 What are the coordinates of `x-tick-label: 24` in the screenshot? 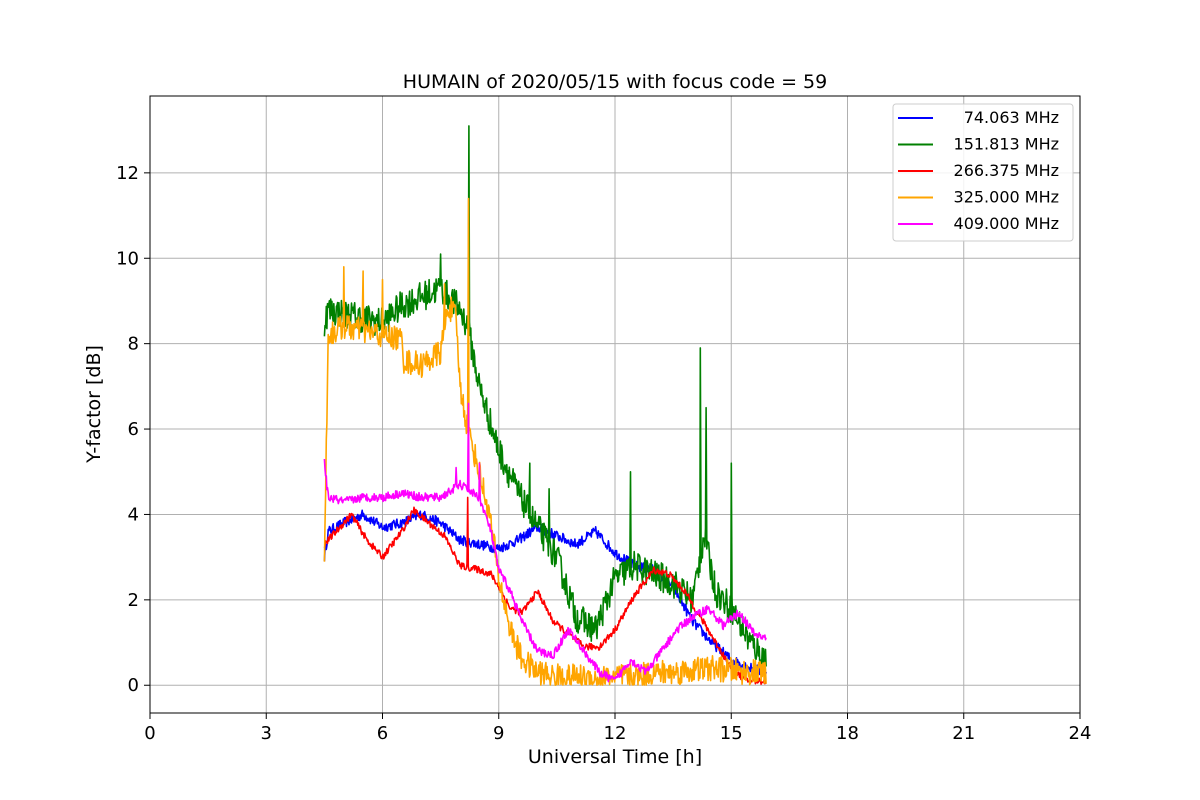 It's located at (1080, 733).